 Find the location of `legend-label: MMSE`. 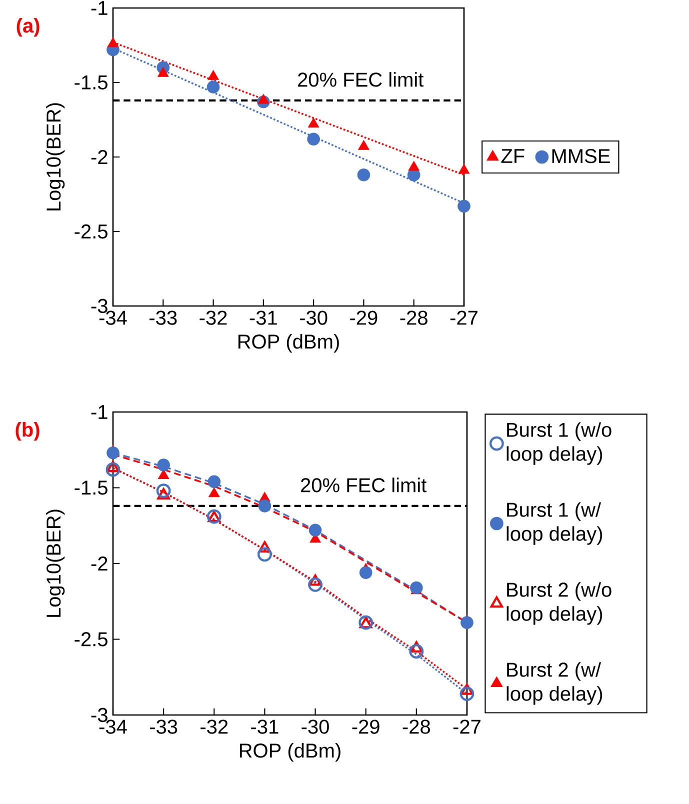

legend-label: MMSE is located at coordinates (581, 156).